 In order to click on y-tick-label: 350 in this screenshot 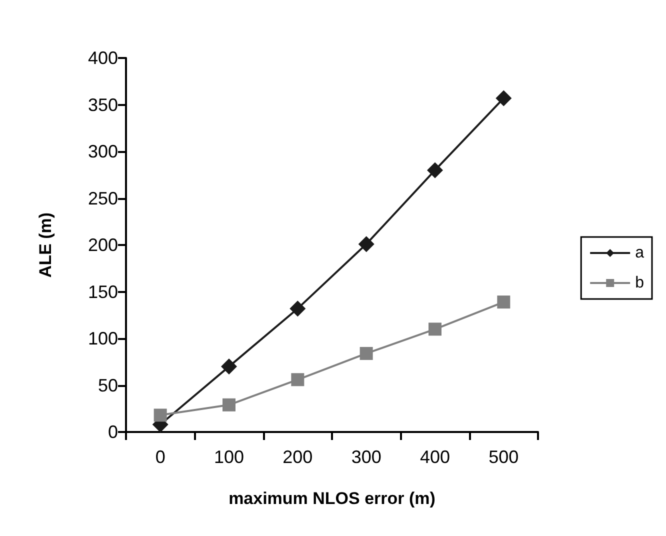, I will do `click(103, 104)`.